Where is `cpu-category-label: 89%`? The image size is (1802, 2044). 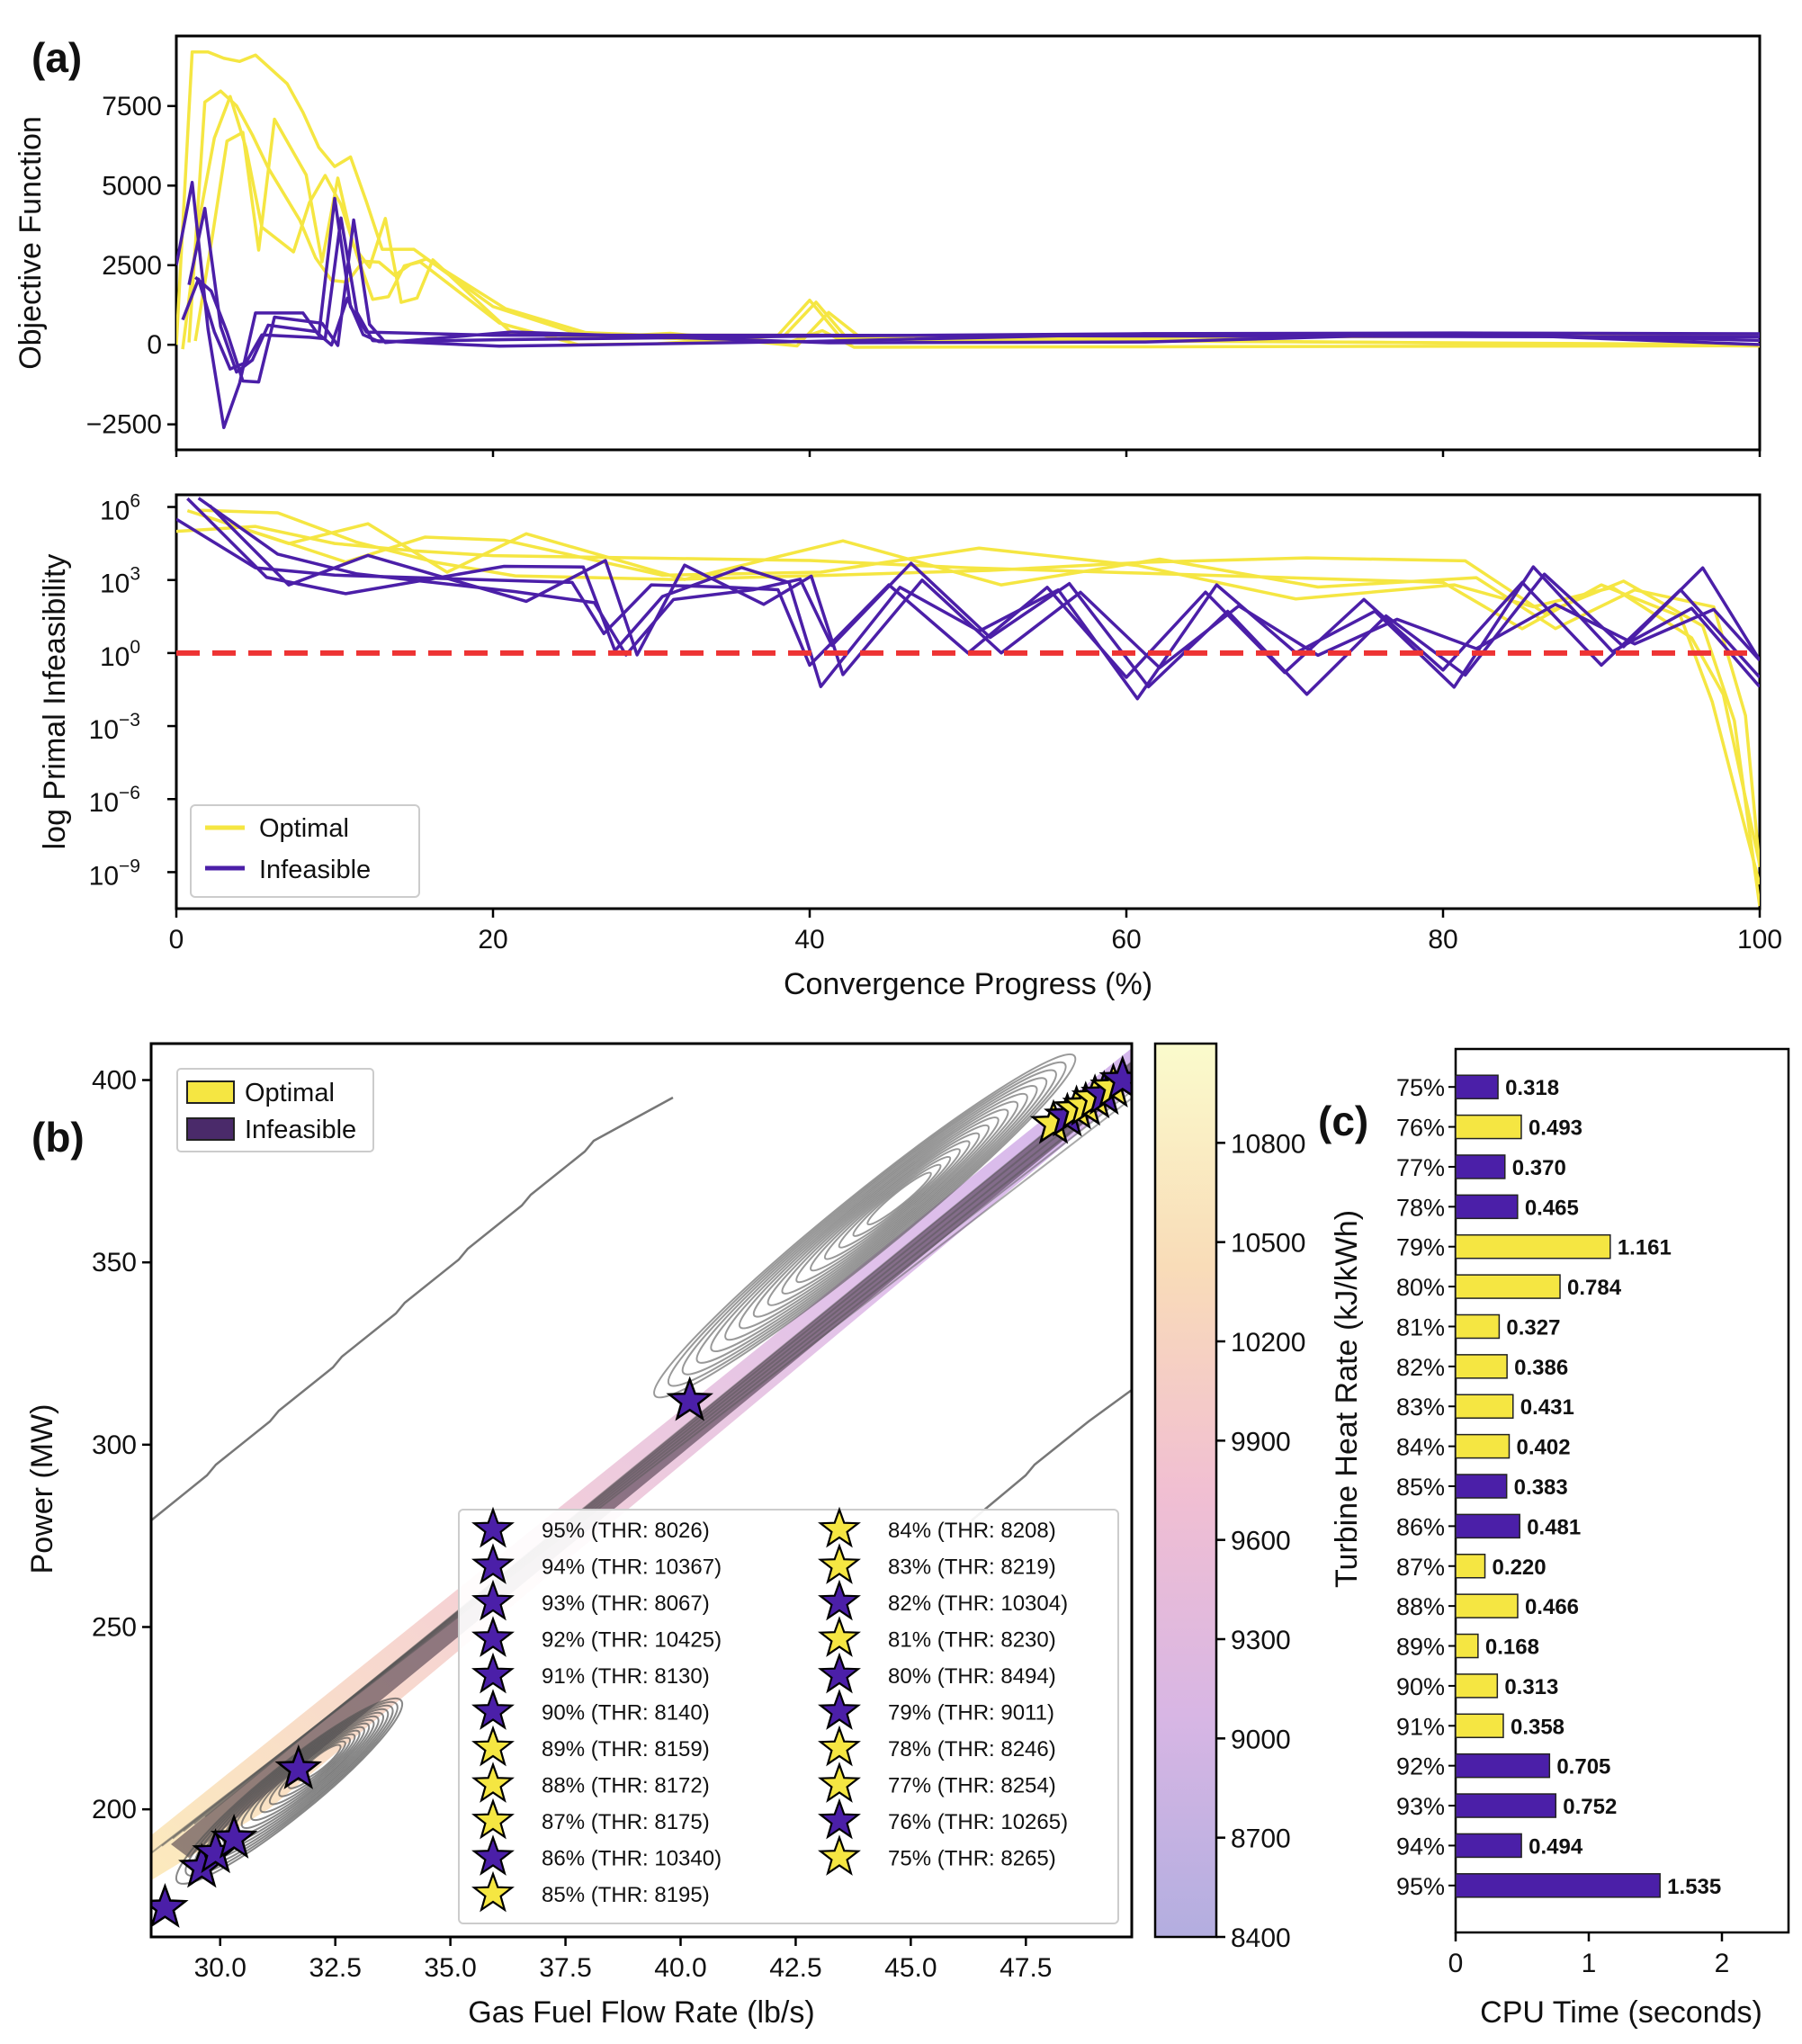 cpu-category-label: 89% is located at coordinates (1420, 1647).